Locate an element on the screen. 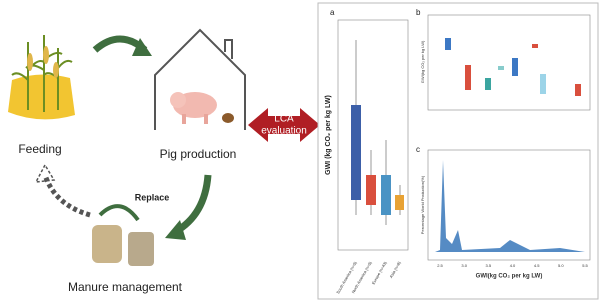 The height and width of the screenshot is (302, 600). x-tick-label: 3.0 is located at coordinates (464, 265).